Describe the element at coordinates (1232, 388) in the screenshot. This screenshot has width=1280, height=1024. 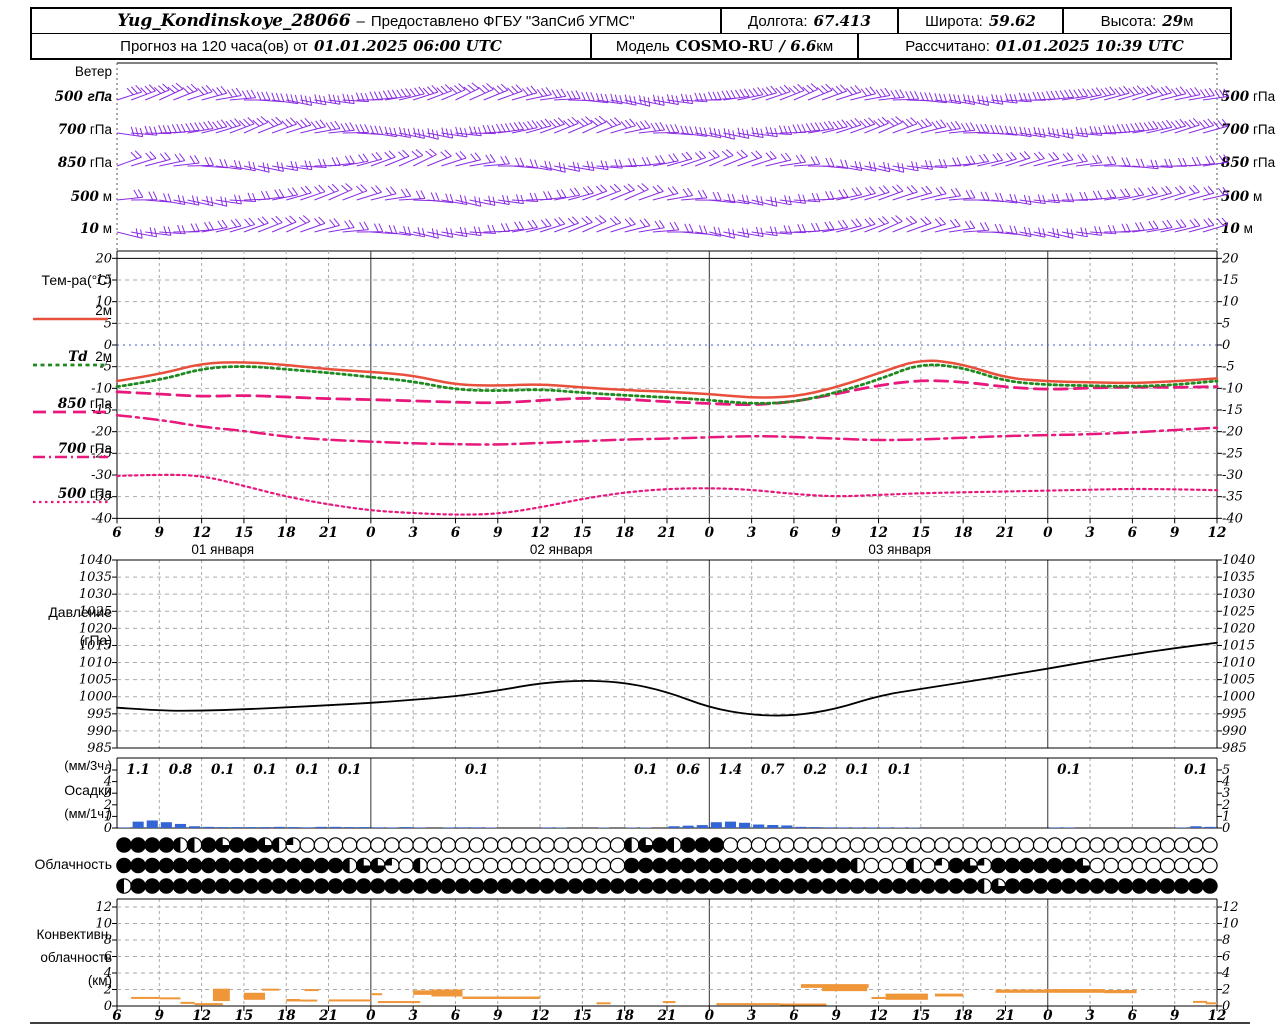
I see `svg-text: -10` at that location.